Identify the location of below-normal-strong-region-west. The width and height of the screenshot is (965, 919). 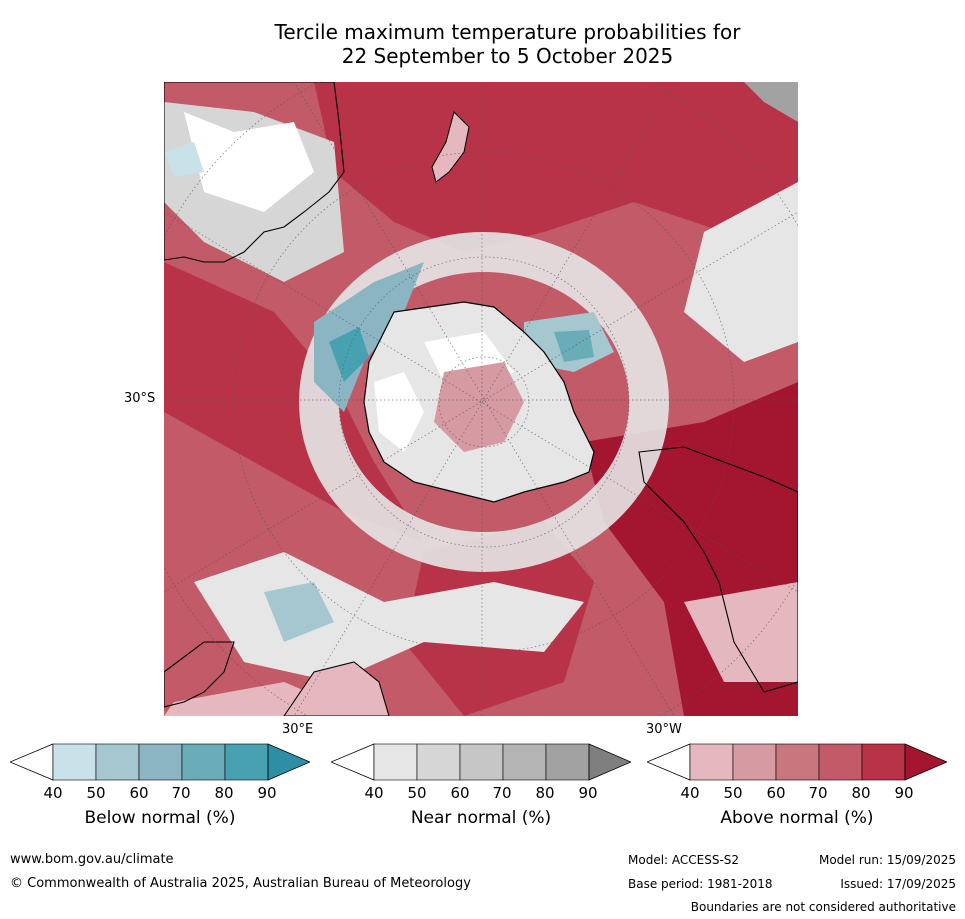
(349, 354).